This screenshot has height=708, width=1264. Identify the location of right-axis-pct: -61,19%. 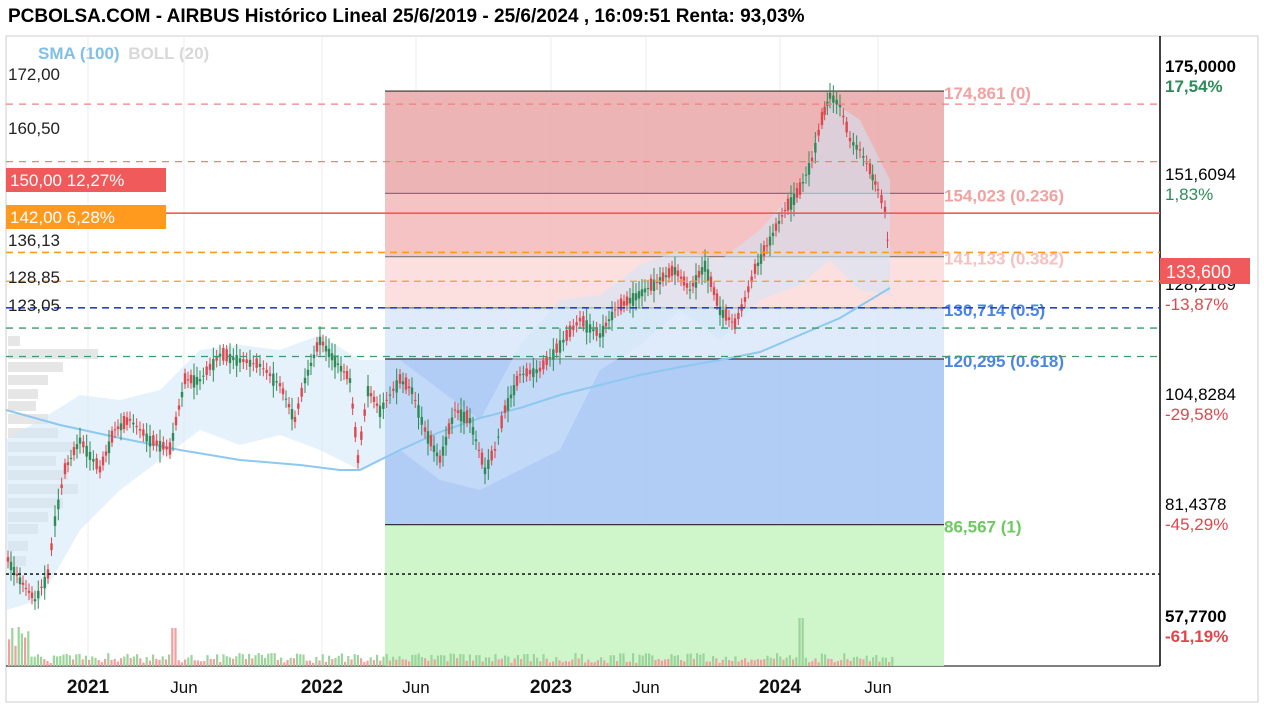
(1196, 636).